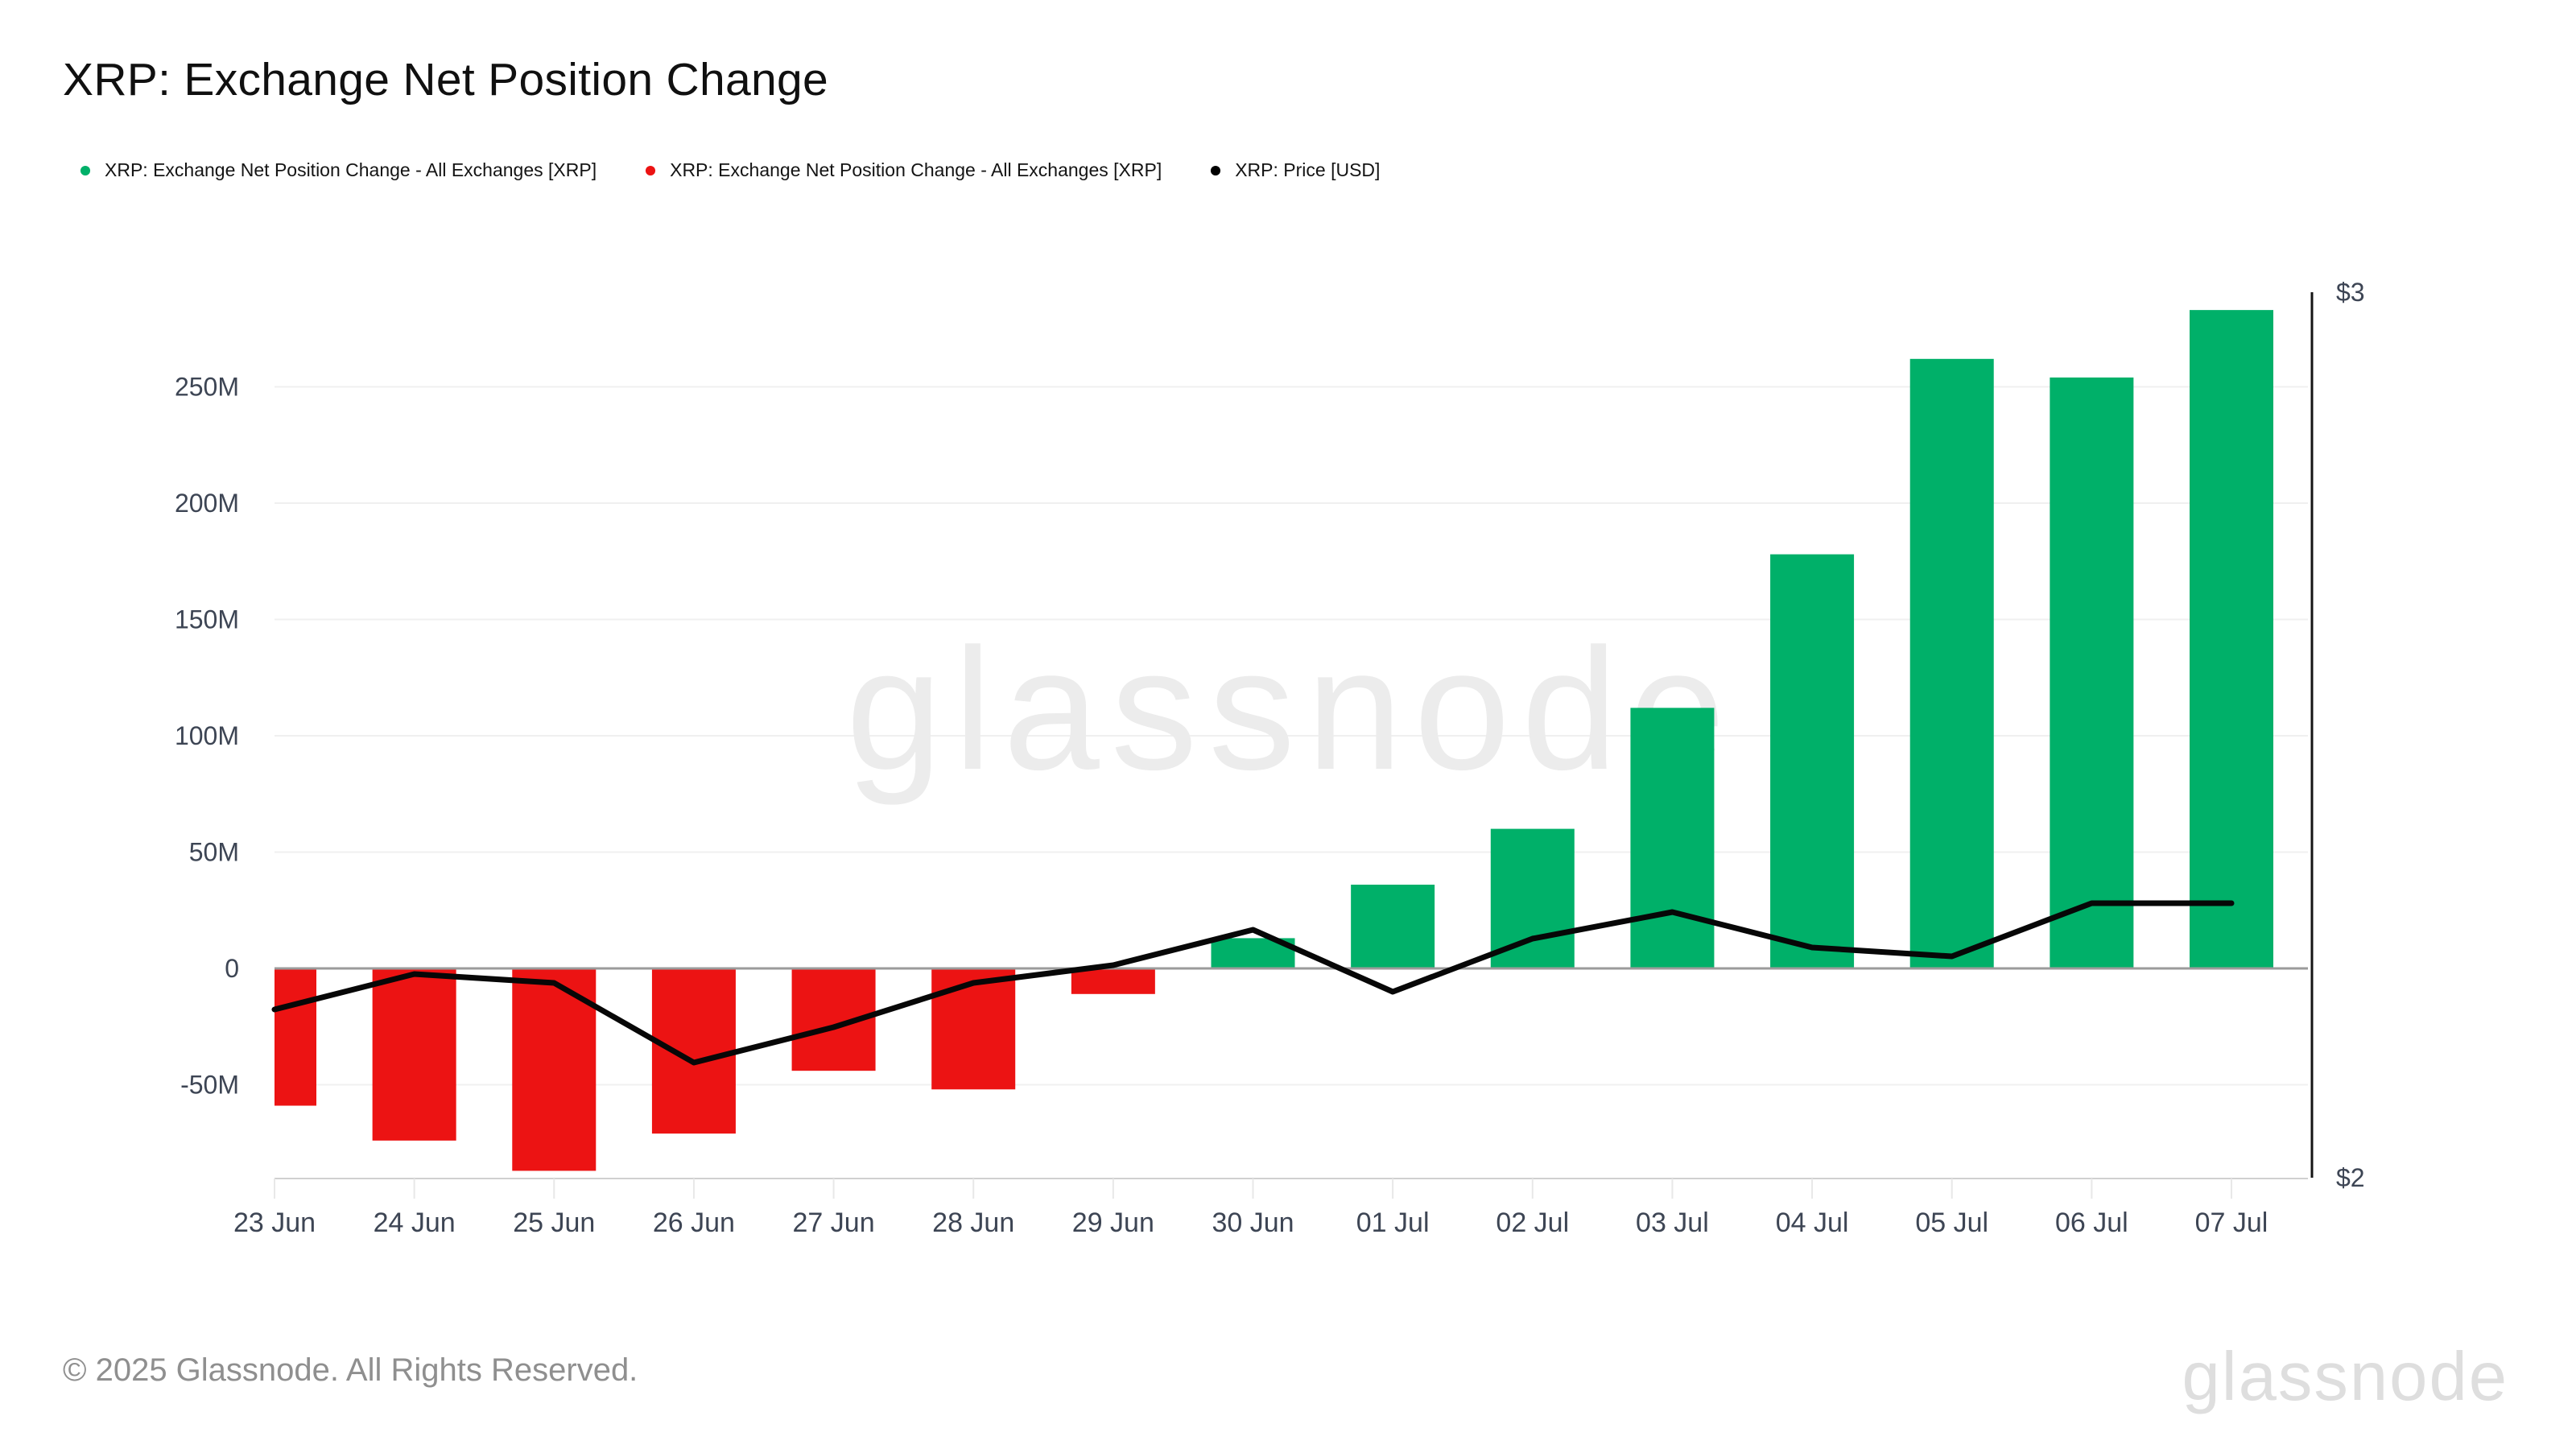  Describe the element at coordinates (554, 1223) in the screenshot. I see `x-tick-label: 25 Jun` at that location.